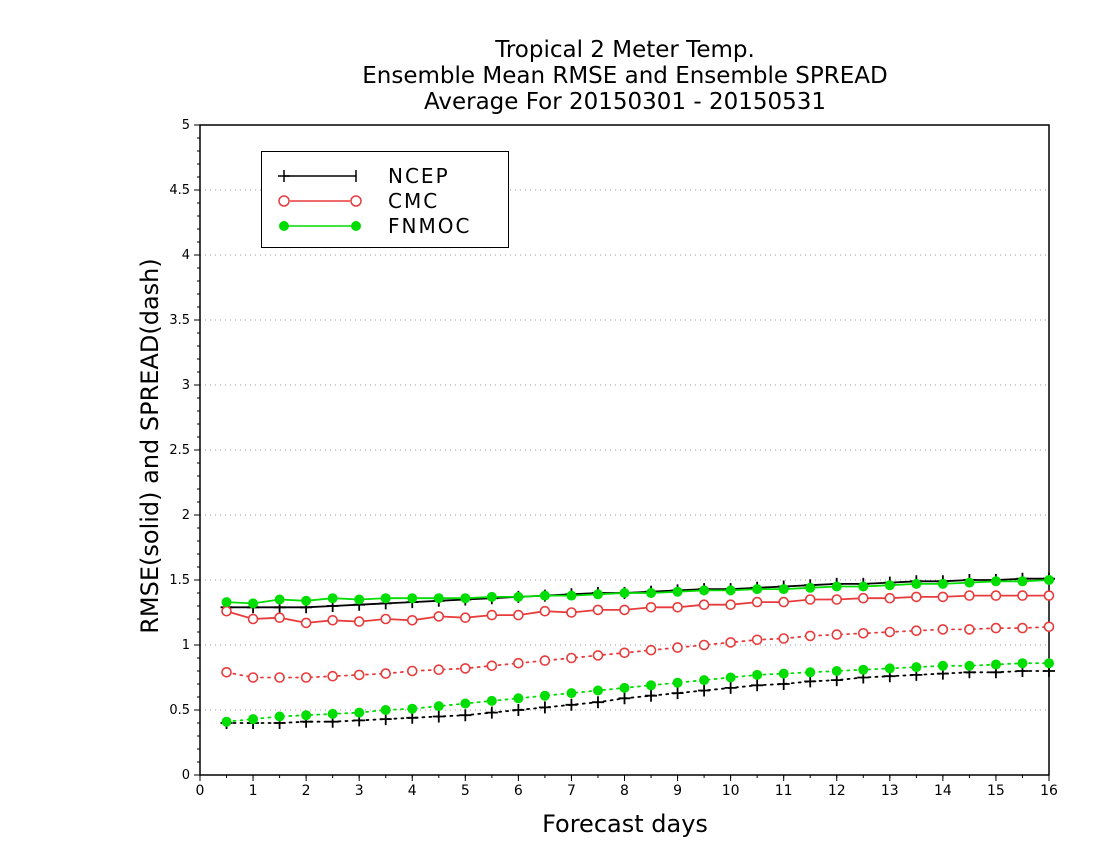 The width and height of the screenshot is (1100, 850). Describe the element at coordinates (186, 515) in the screenshot. I see `y-tick-label: 2` at that location.